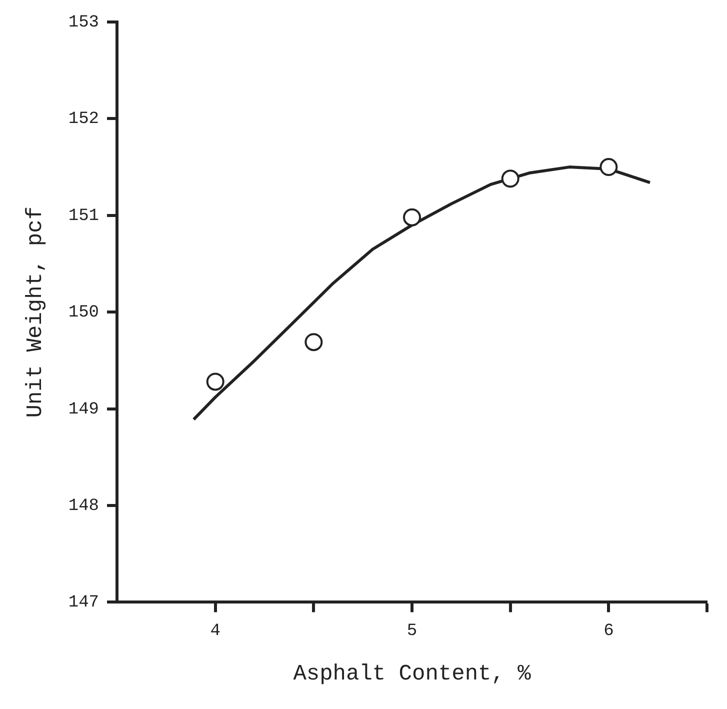  Describe the element at coordinates (84, 603) in the screenshot. I see `y-tick-label: 147` at that location.